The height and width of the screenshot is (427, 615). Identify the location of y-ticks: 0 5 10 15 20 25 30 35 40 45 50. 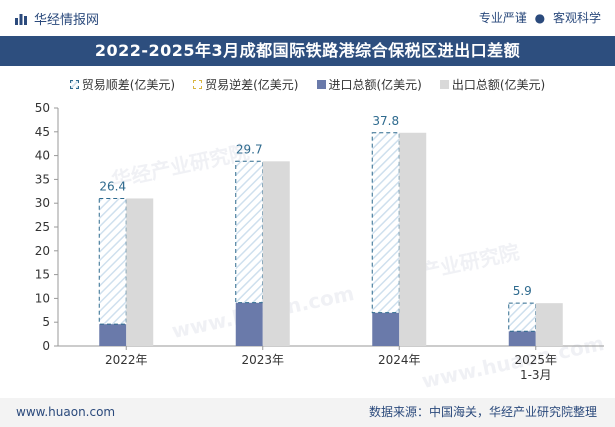
(46, 227).